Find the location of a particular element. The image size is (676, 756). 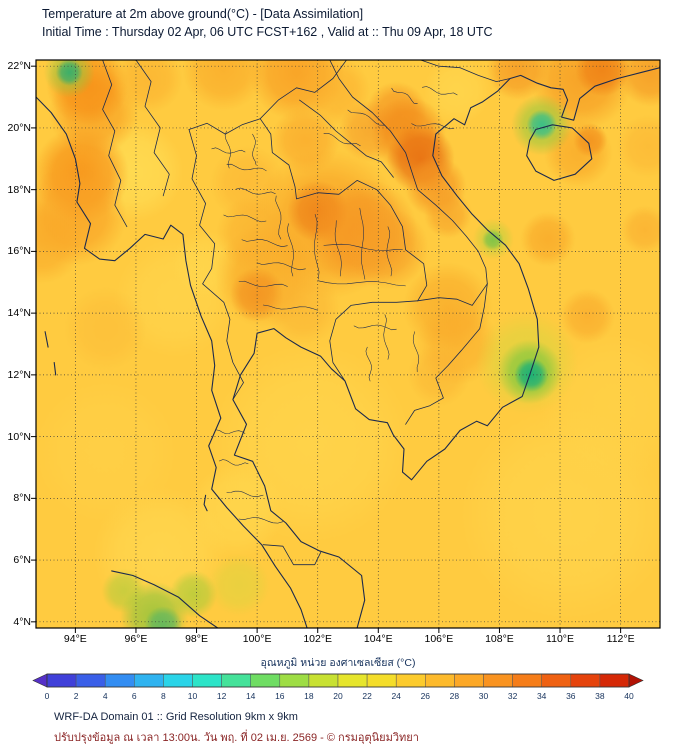

lat-tick-label: 12°N is located at coordinates (19, 374).